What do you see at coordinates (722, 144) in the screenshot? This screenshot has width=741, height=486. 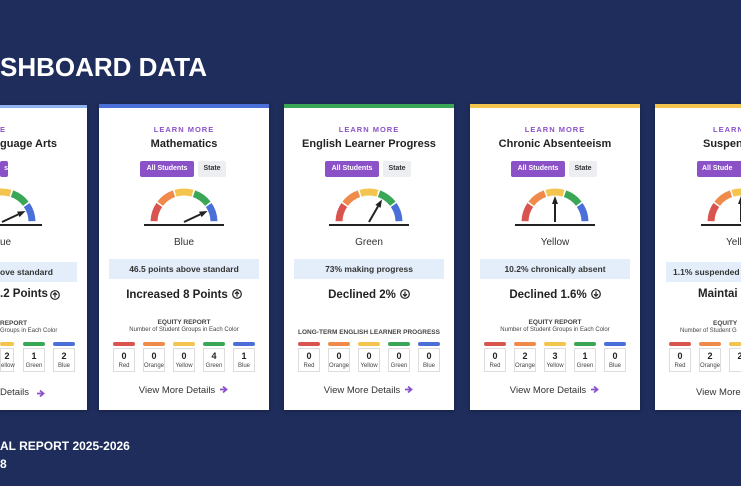 I see `card-title: Suspens` at bounding box center [722, 144].